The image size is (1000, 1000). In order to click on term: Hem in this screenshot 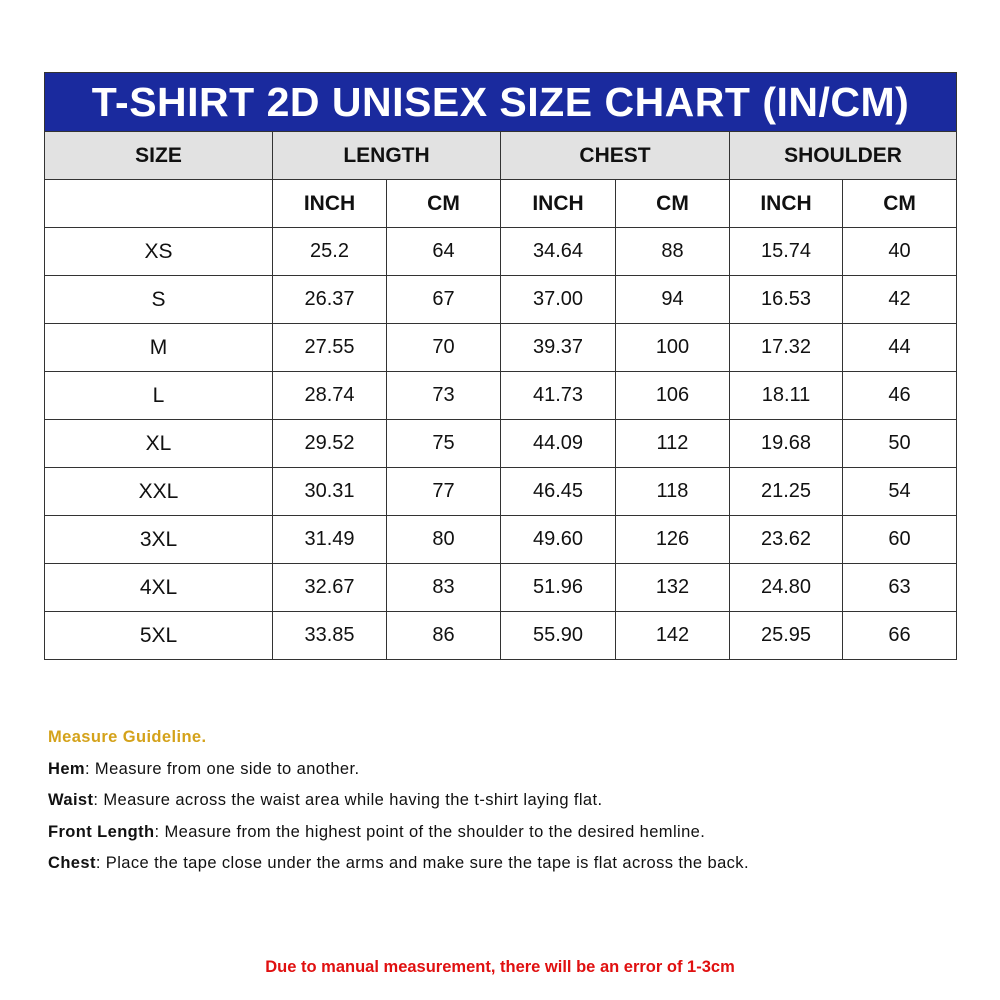, I will do `click(66, 768)`.